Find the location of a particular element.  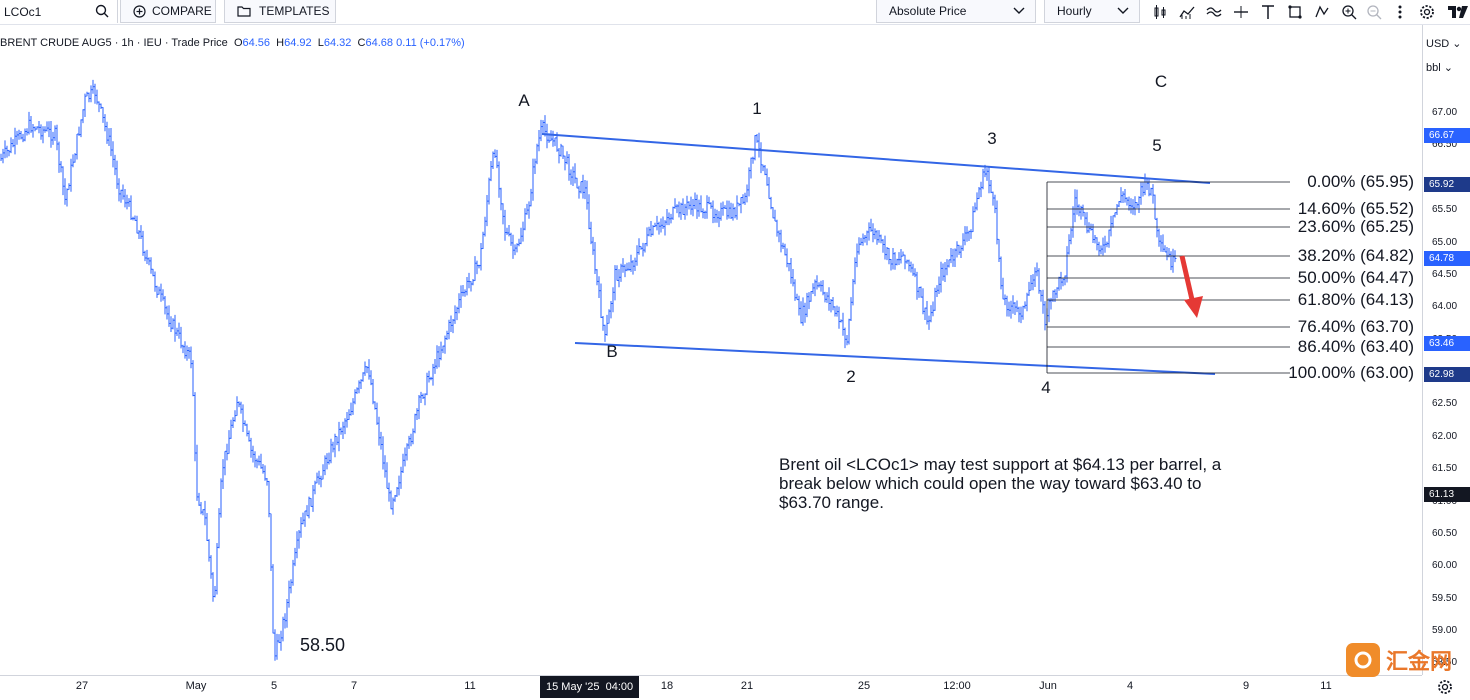

wave-label-3: 3 is located at coordinates (992, 138).